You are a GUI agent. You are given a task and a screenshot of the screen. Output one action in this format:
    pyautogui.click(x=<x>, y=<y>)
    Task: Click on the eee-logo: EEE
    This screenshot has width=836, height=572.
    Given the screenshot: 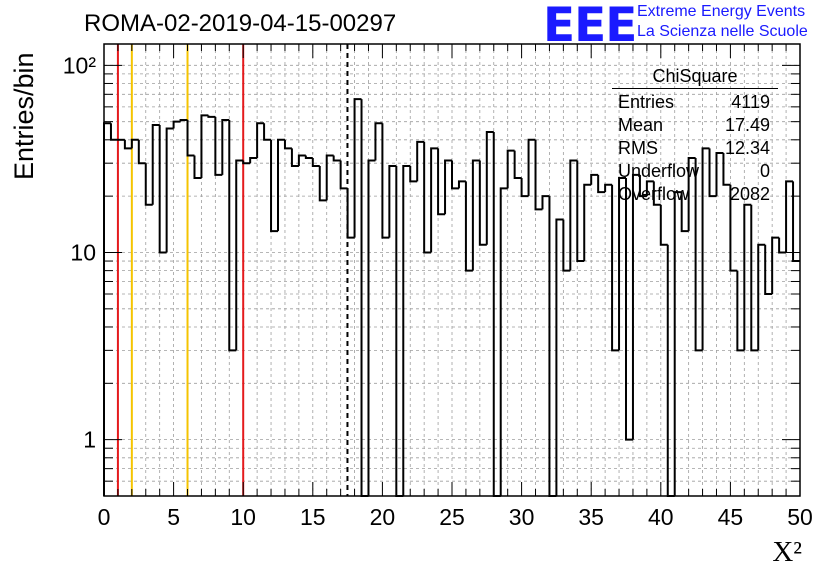 What is the action you would take?
    pyautogui.click(x=590, y=26)
    